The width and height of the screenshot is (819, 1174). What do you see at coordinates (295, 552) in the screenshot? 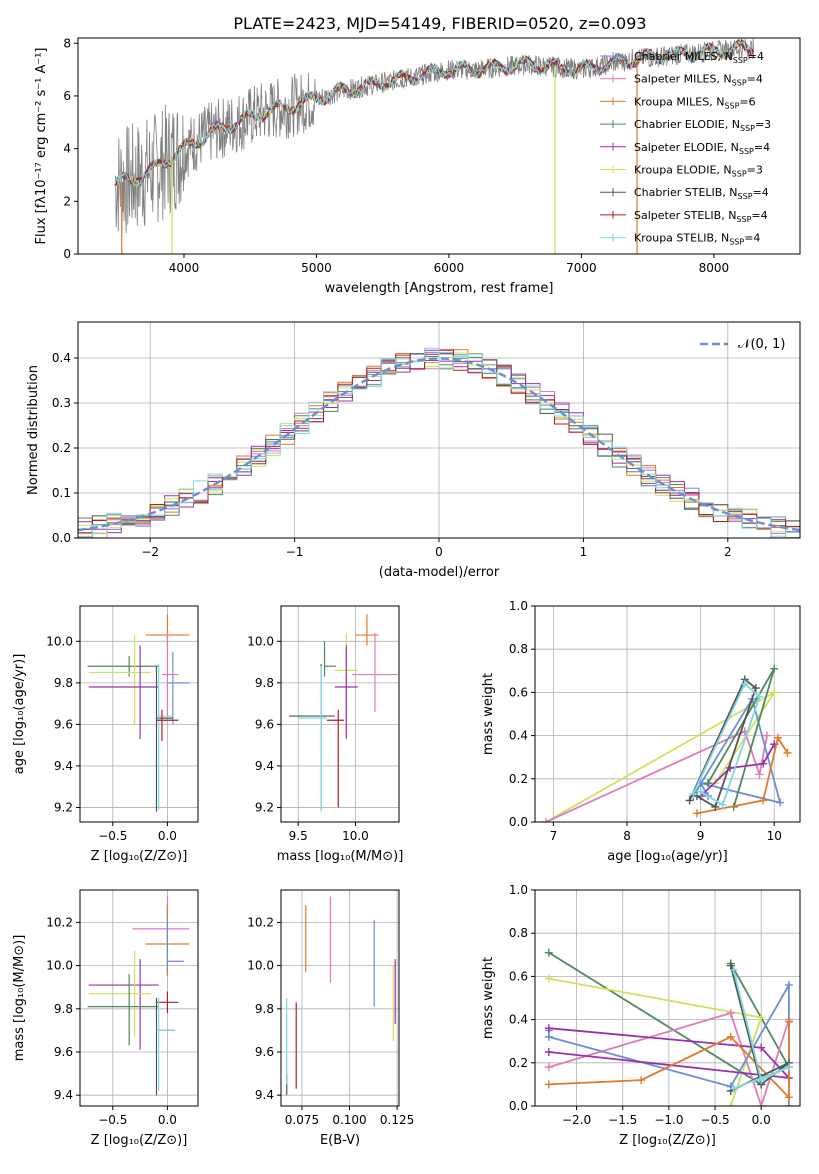
I see `x-tick-label: −1` at bounding box center [295, 552].